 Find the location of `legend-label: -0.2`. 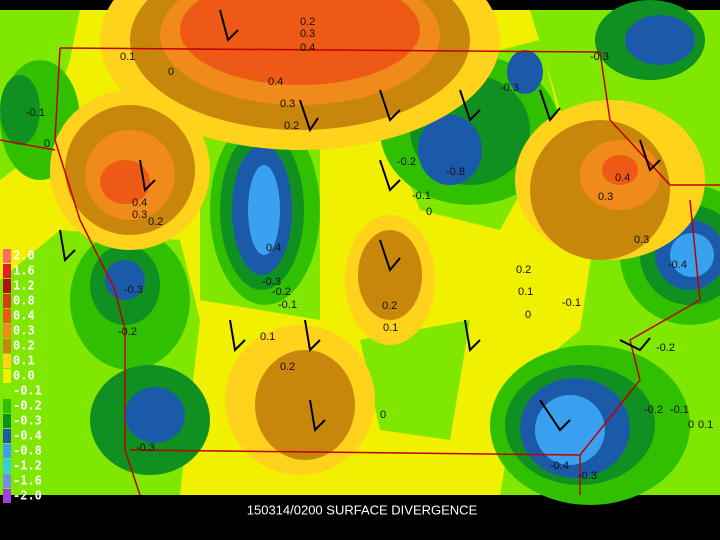

legend-label: -0.2 is located at coordinates (27, 406).